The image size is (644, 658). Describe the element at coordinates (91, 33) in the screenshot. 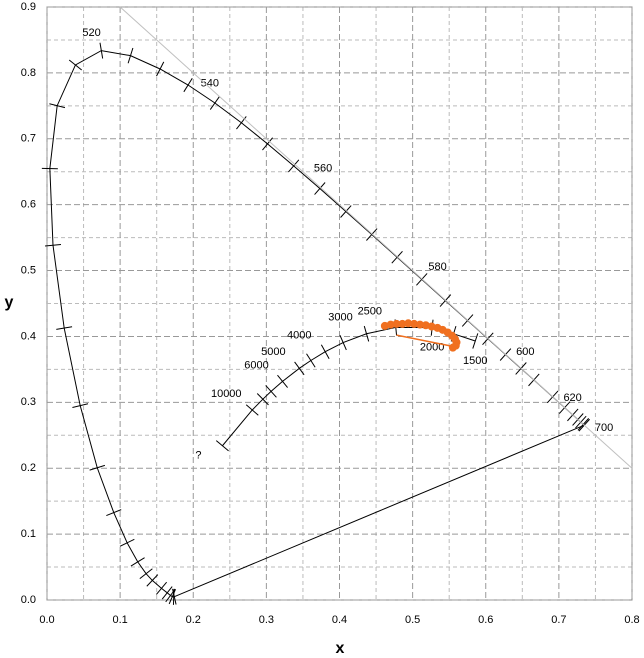

I see `point-label: 520` at that location.